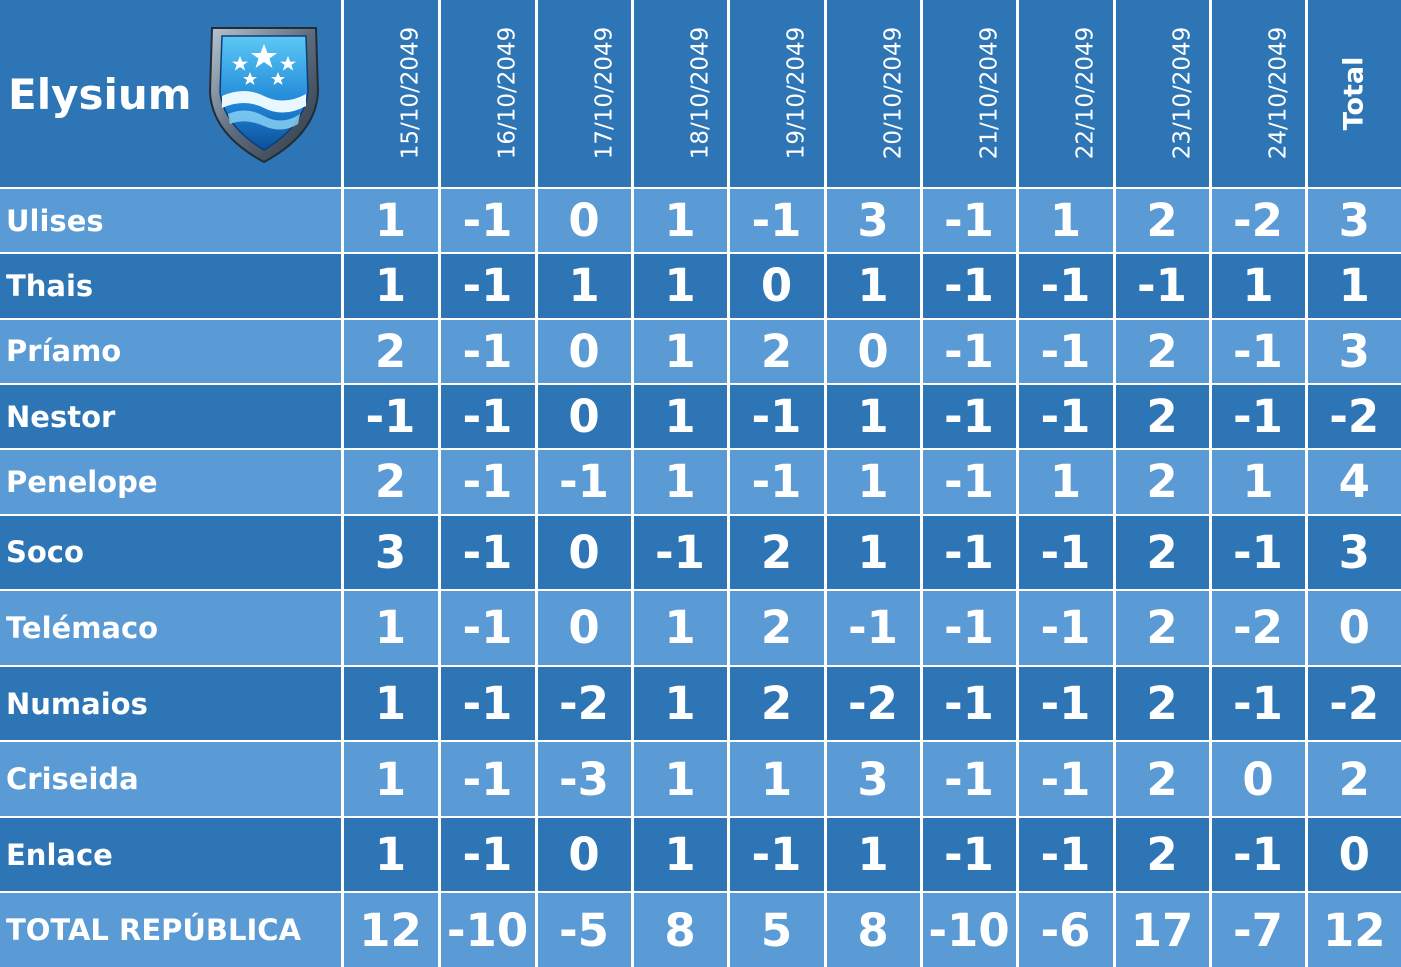 The image size is (1401, 967). I want to click on date-header-label: 22/10/2049, so click(1084, 93).